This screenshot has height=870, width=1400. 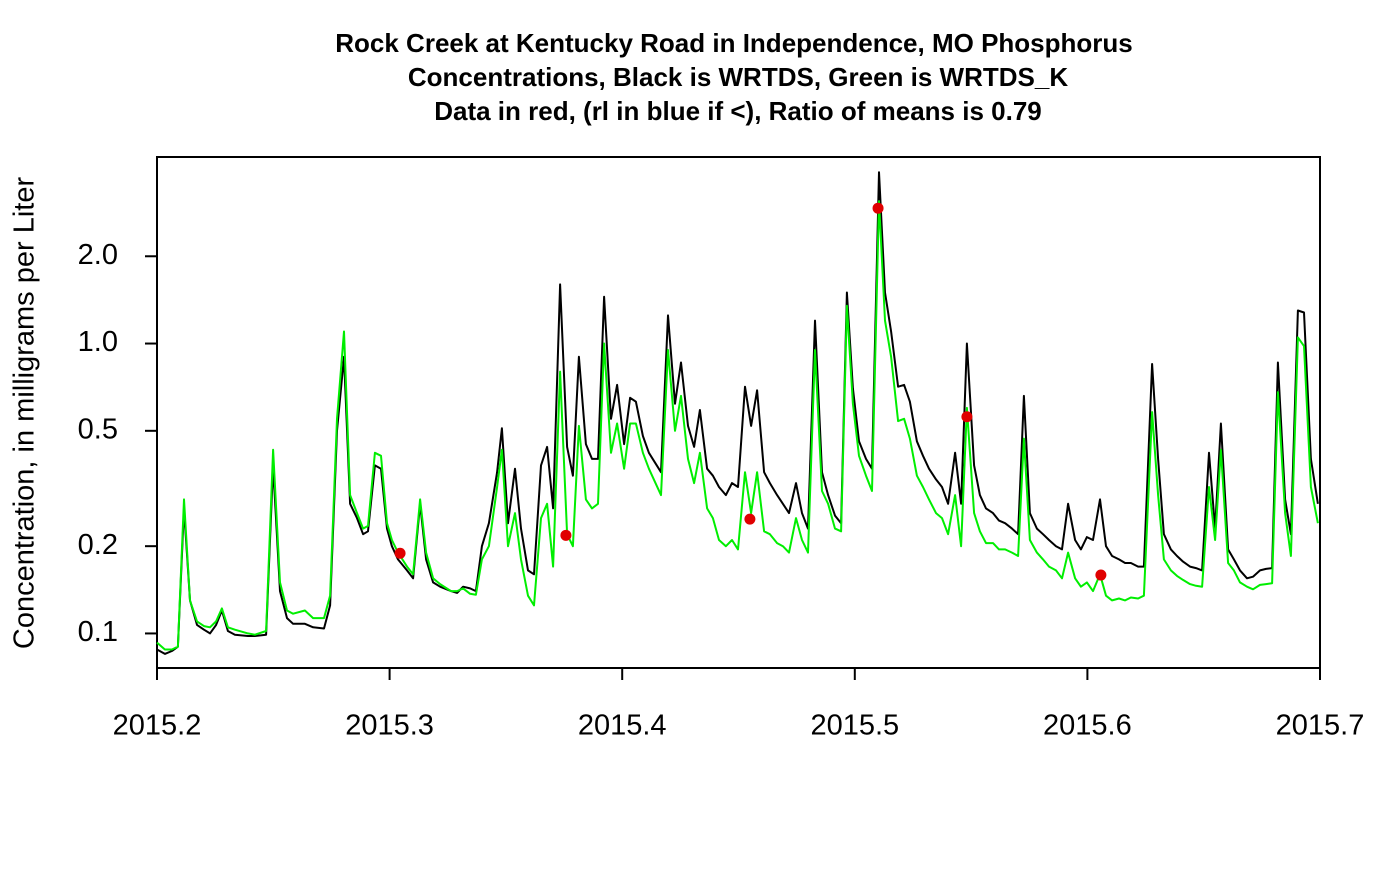 I want to click on x-tick-label: 2015.2, so click(x=157, y=726).